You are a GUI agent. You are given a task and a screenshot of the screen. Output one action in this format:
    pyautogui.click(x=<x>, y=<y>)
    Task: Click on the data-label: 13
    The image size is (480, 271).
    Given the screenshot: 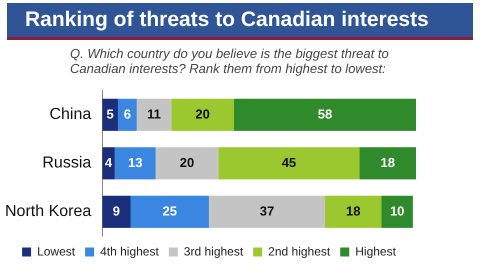 What is the action you would take?
    pyautogui.click(x=135, y=162)
    